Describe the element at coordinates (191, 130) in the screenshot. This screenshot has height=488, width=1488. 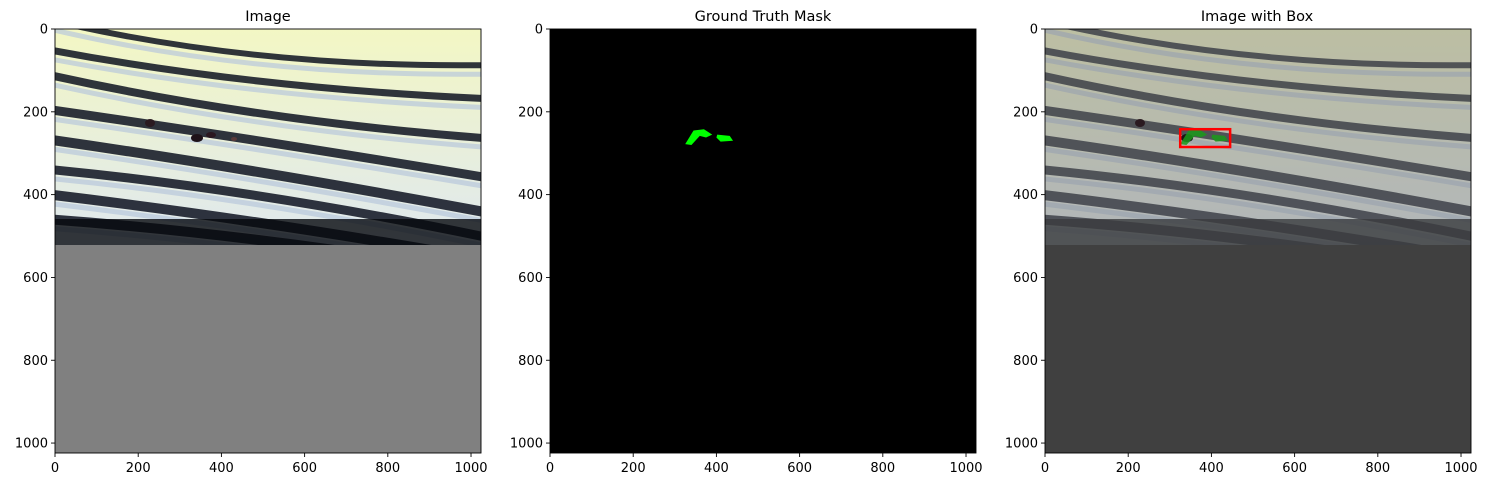
I see `defect-spots` at that location.